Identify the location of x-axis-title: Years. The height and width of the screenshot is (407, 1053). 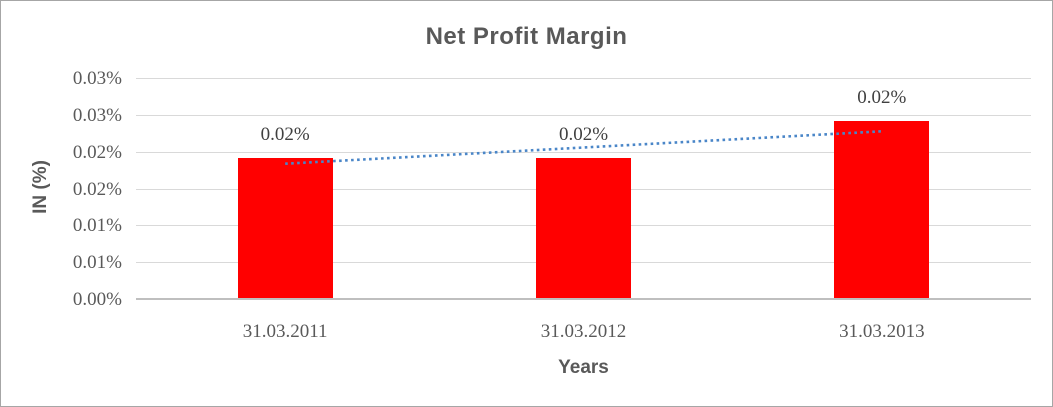
(583, 367).